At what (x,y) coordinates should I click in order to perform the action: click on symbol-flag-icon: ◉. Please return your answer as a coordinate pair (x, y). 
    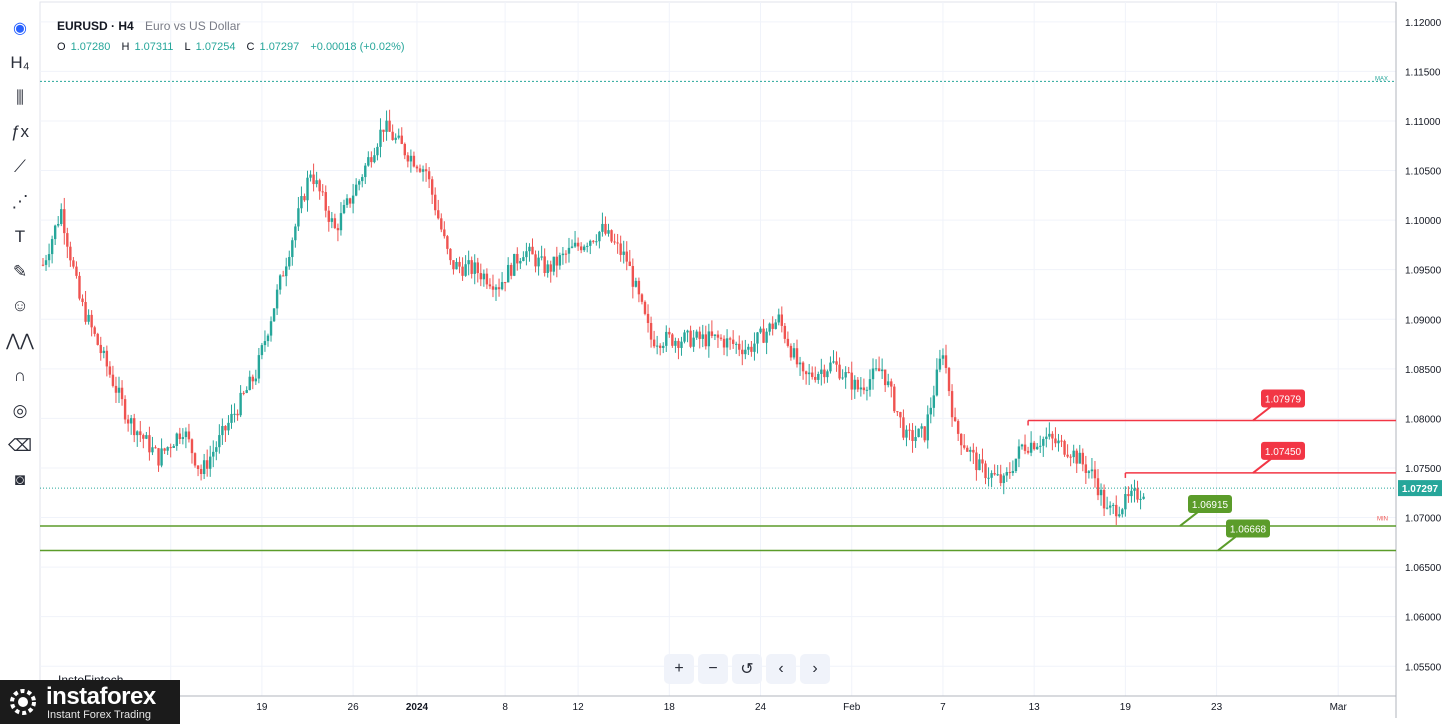
    Looking at the image, I should click on (20, 28).